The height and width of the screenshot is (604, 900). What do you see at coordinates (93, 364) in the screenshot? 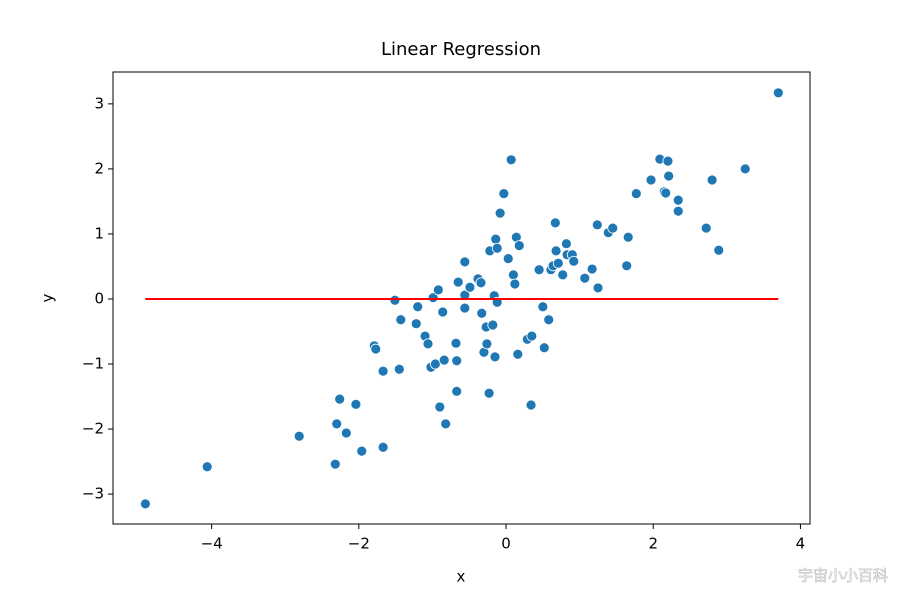
I see `y-tick-label: −1` at bounding box center [93, 364].